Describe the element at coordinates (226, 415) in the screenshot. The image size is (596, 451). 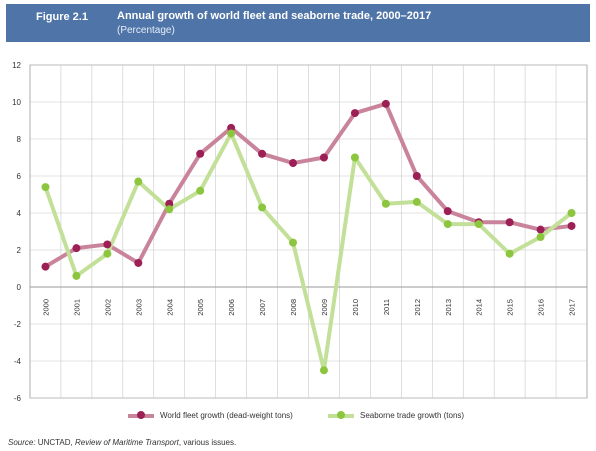
I see `legend-label-fleet: World fleet growth (dead-weight tons)` at that location.